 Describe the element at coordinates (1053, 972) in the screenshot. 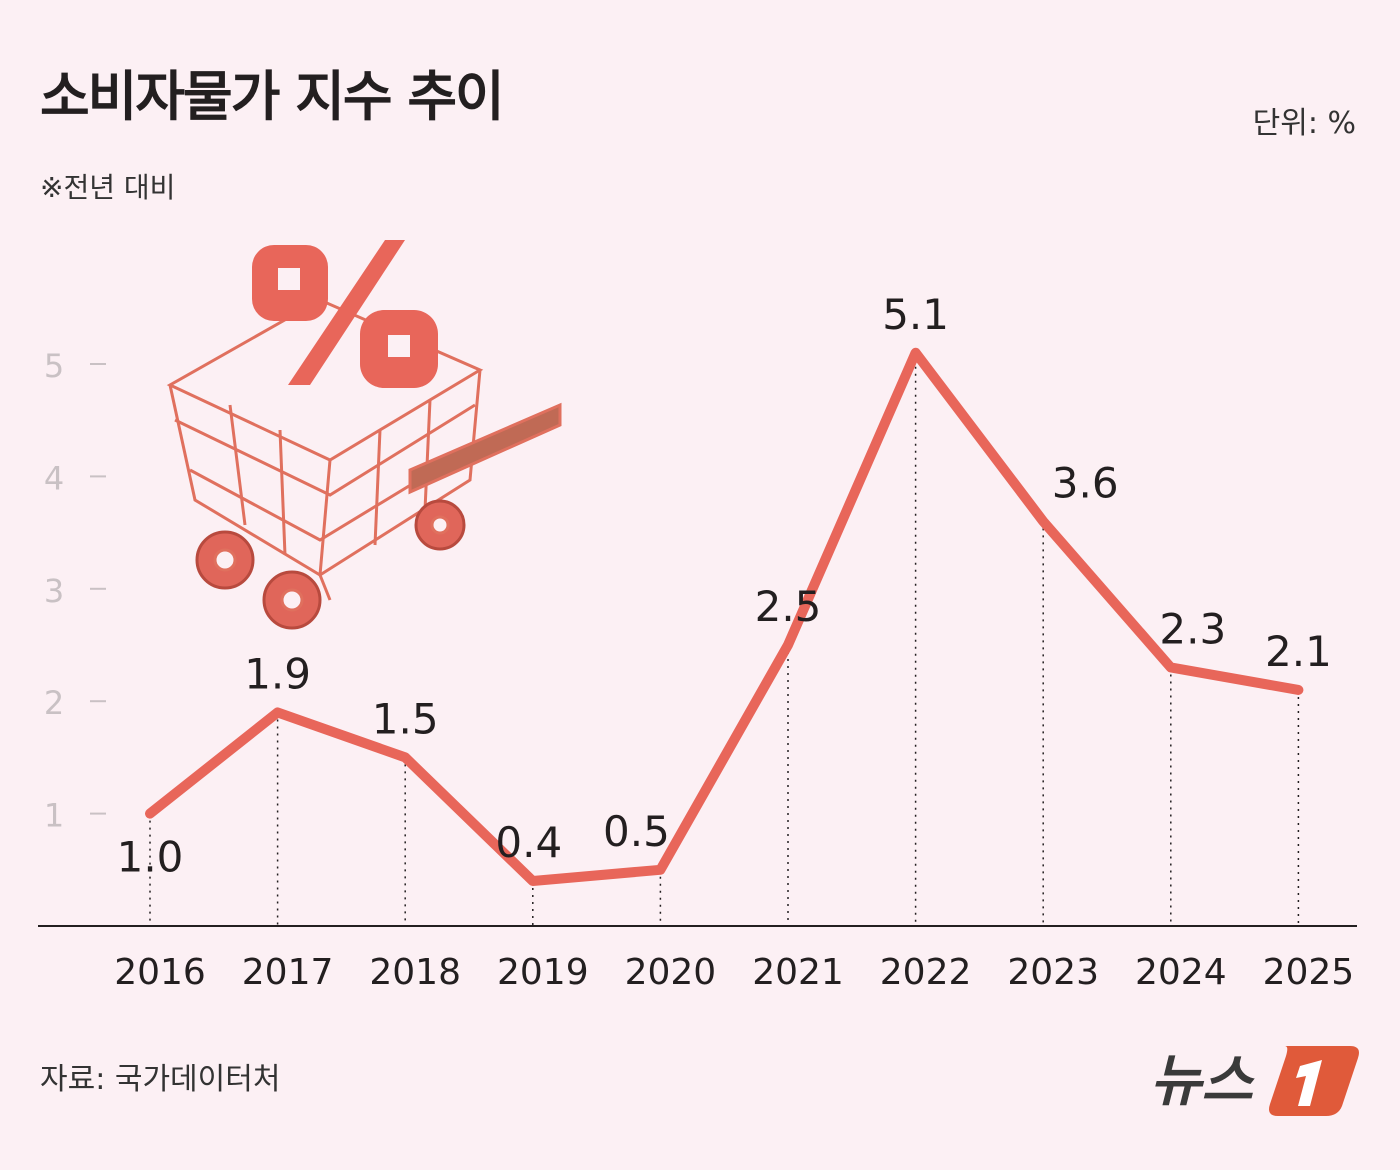

I see `x-tick-label: 2023` at that location.